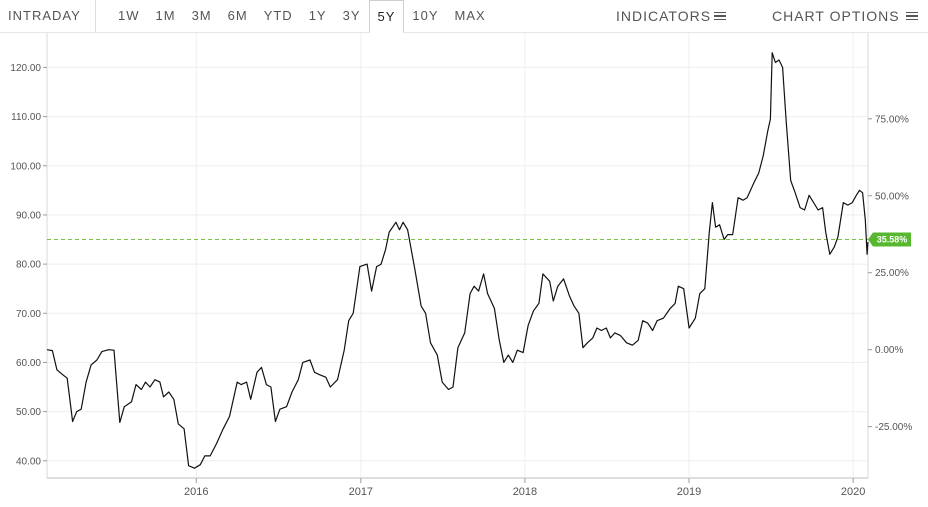 This screenshot has height=507, width=928. Describe the element at coordinates (317, 15) in the screenshot. I see `range-1y: 1Y` at that location.